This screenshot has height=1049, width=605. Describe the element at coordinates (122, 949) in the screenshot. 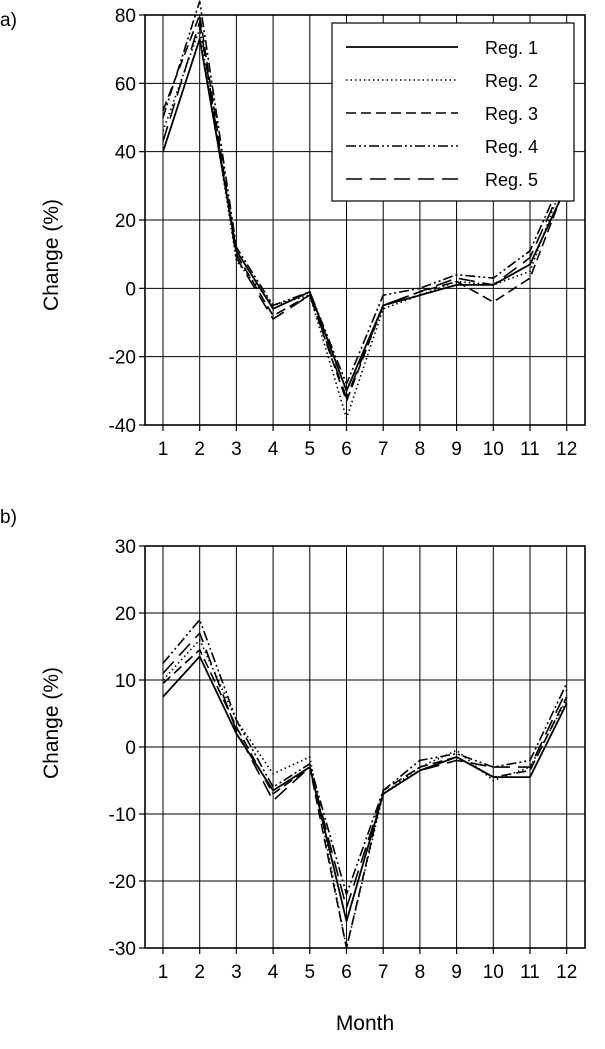

I see `y-tick-label: -30` at that location.